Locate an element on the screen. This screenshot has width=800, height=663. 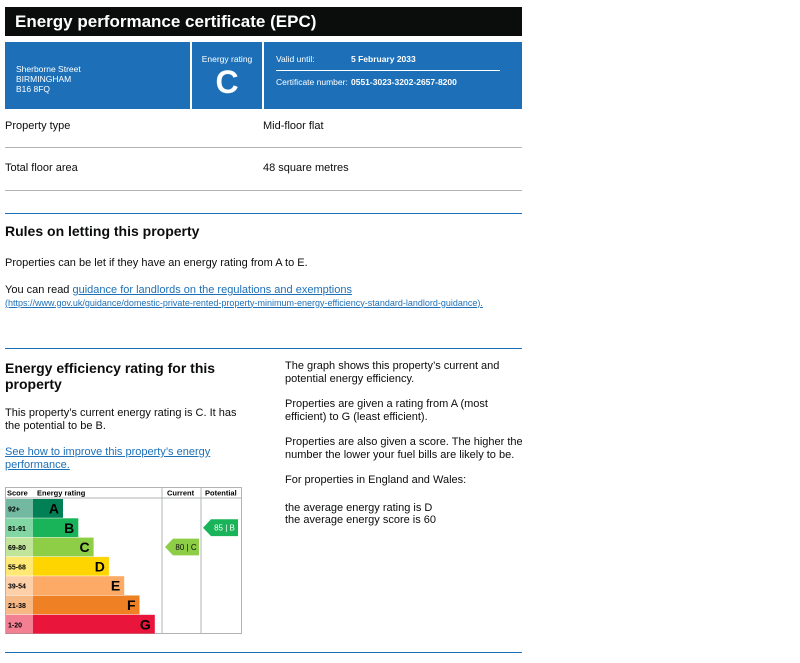
band-letter: A is located at coordinates (54, 509).